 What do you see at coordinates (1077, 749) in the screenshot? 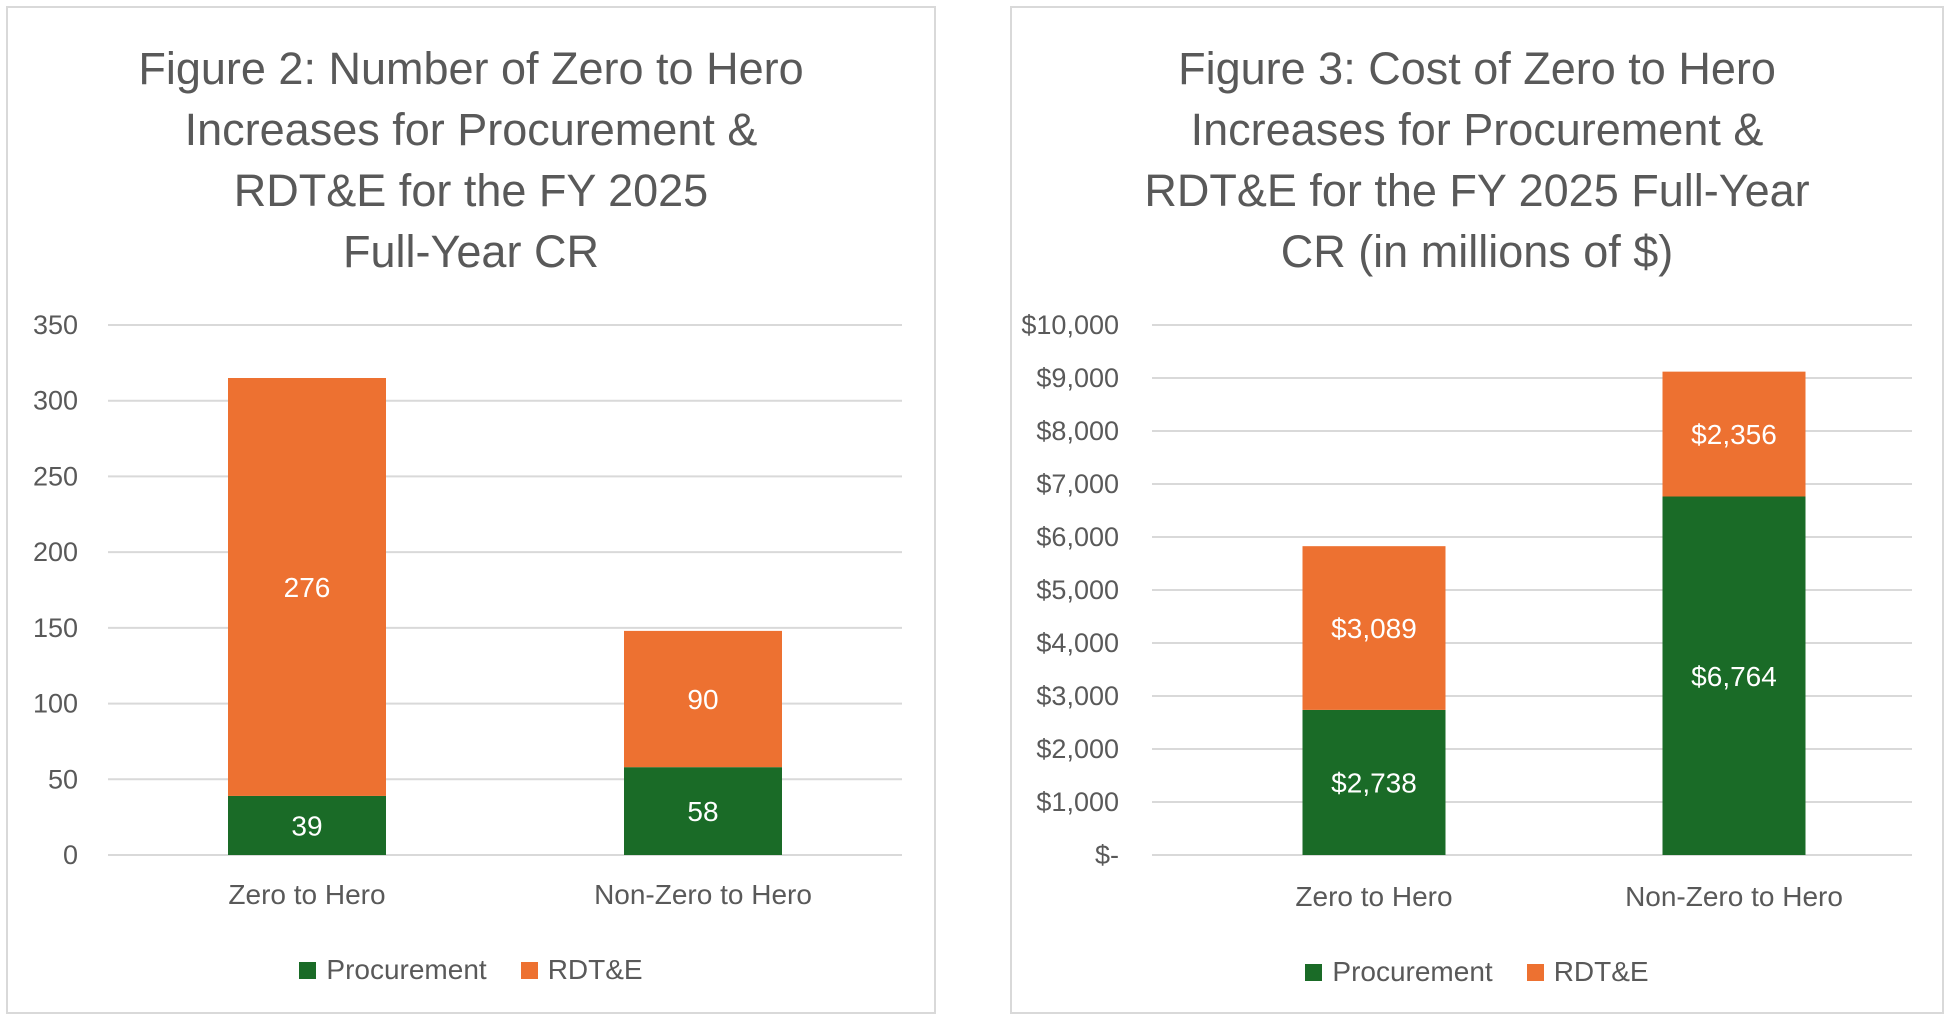
I see `y-tick-label: $2,000` at bounding box center [1077, 749].